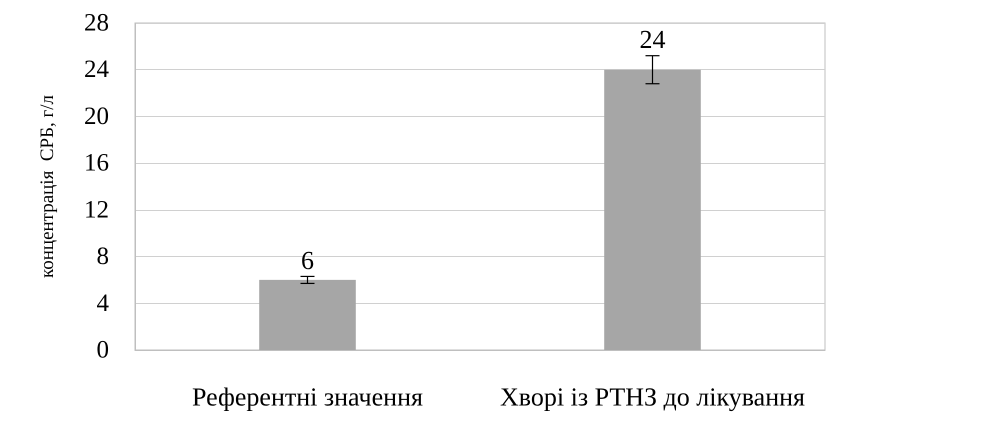  What do you see at coordinates (102, 256) in the screenshot?
I see `y-tick-label: 8` at bounding box center [102, 256].